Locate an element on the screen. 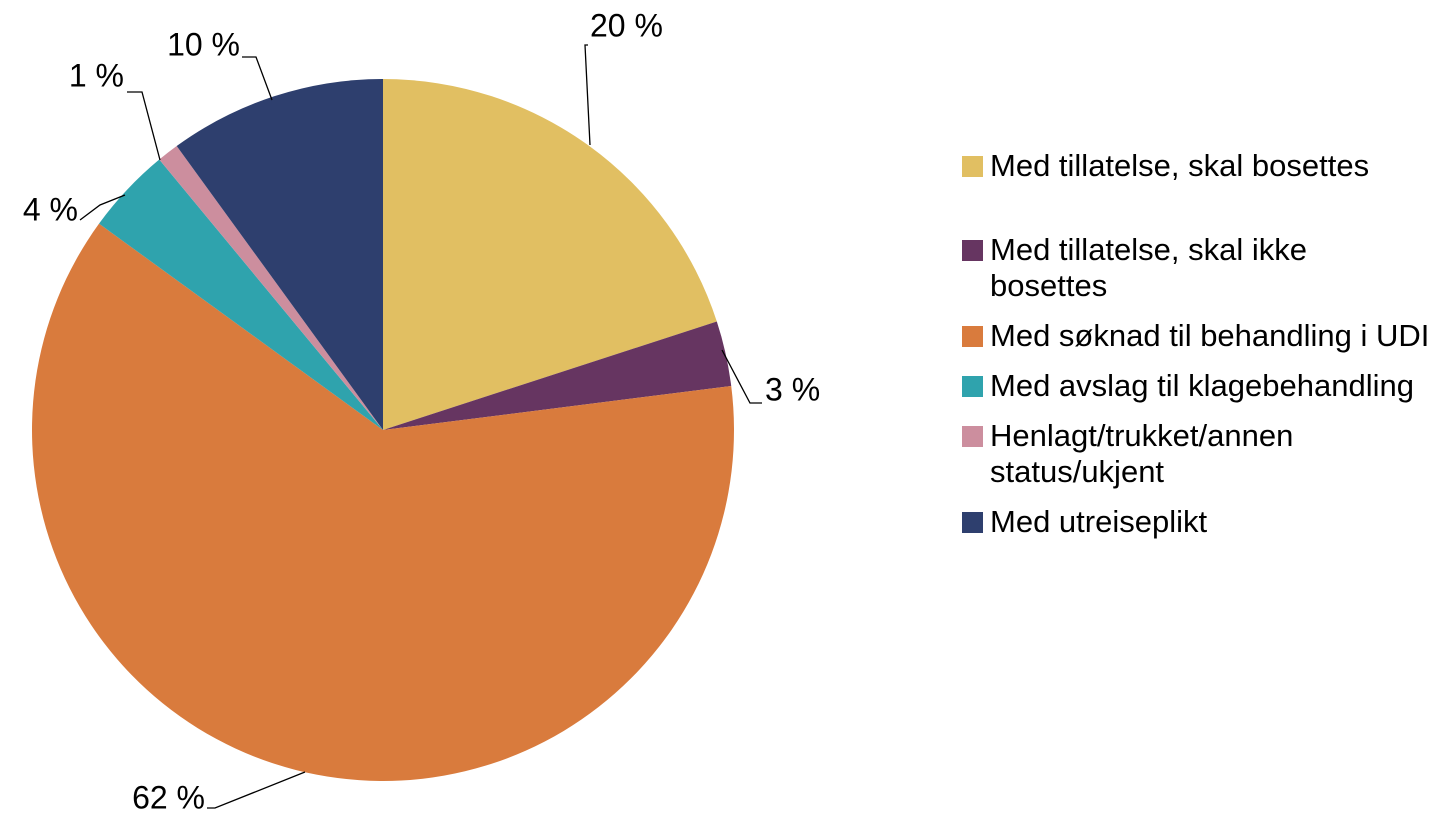  legend-label: Med tillatelse, skal bosettes is located at coordinates (1180, 165).